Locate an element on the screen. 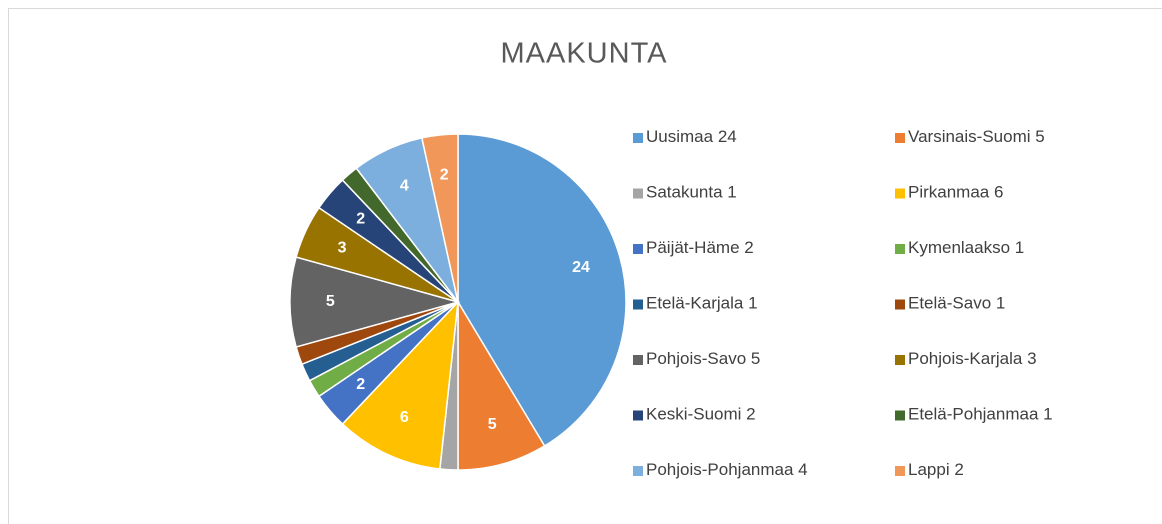  legend-item: Kymenlaakso 1 is located at coordinates (959, 247).